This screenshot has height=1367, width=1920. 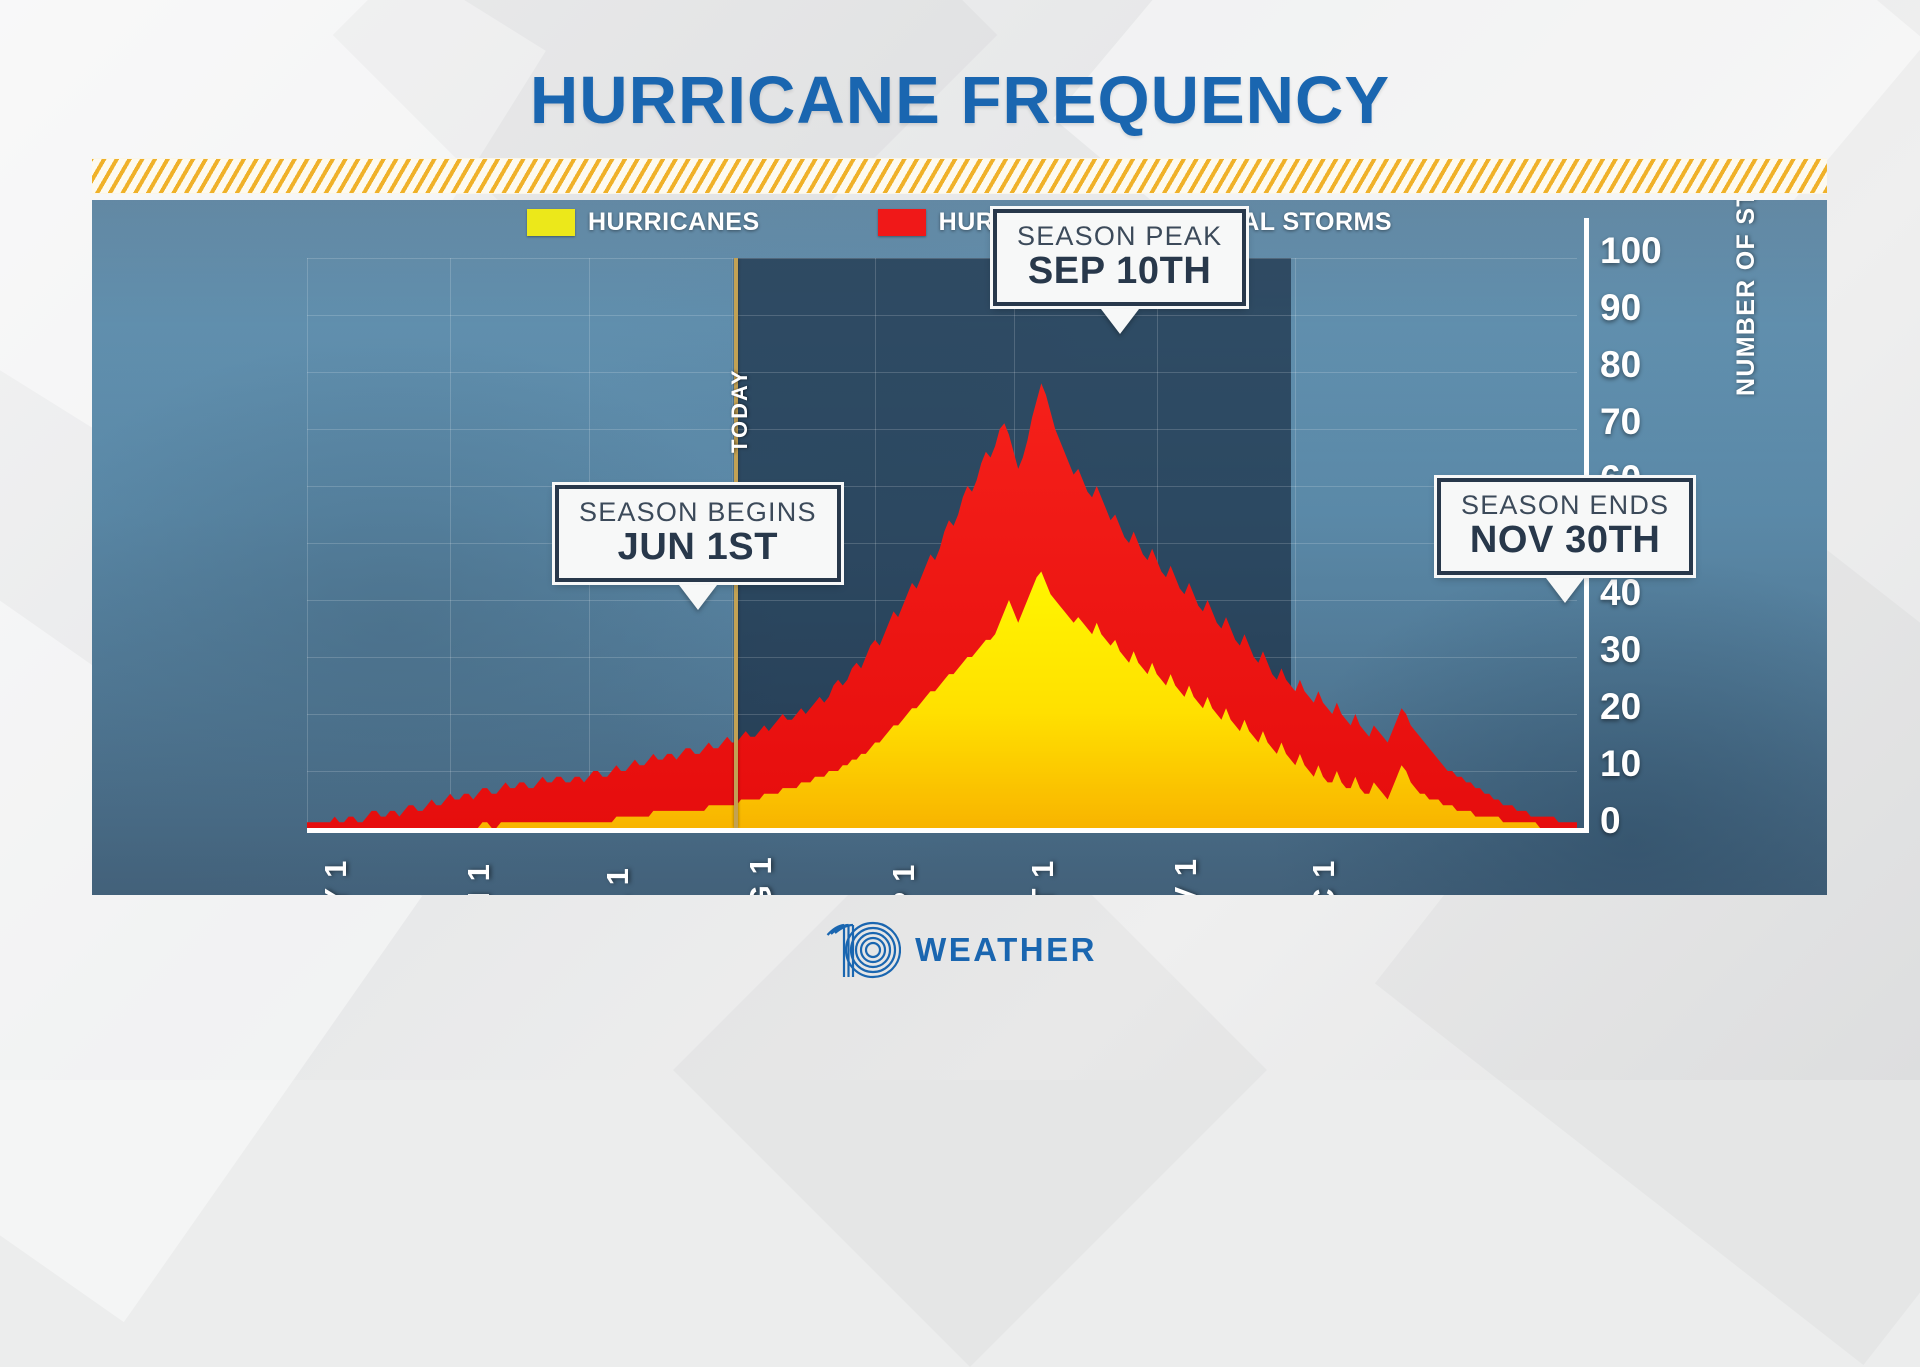 I want to click on logo-text: WEATHER, so click(x=1006, y=949).